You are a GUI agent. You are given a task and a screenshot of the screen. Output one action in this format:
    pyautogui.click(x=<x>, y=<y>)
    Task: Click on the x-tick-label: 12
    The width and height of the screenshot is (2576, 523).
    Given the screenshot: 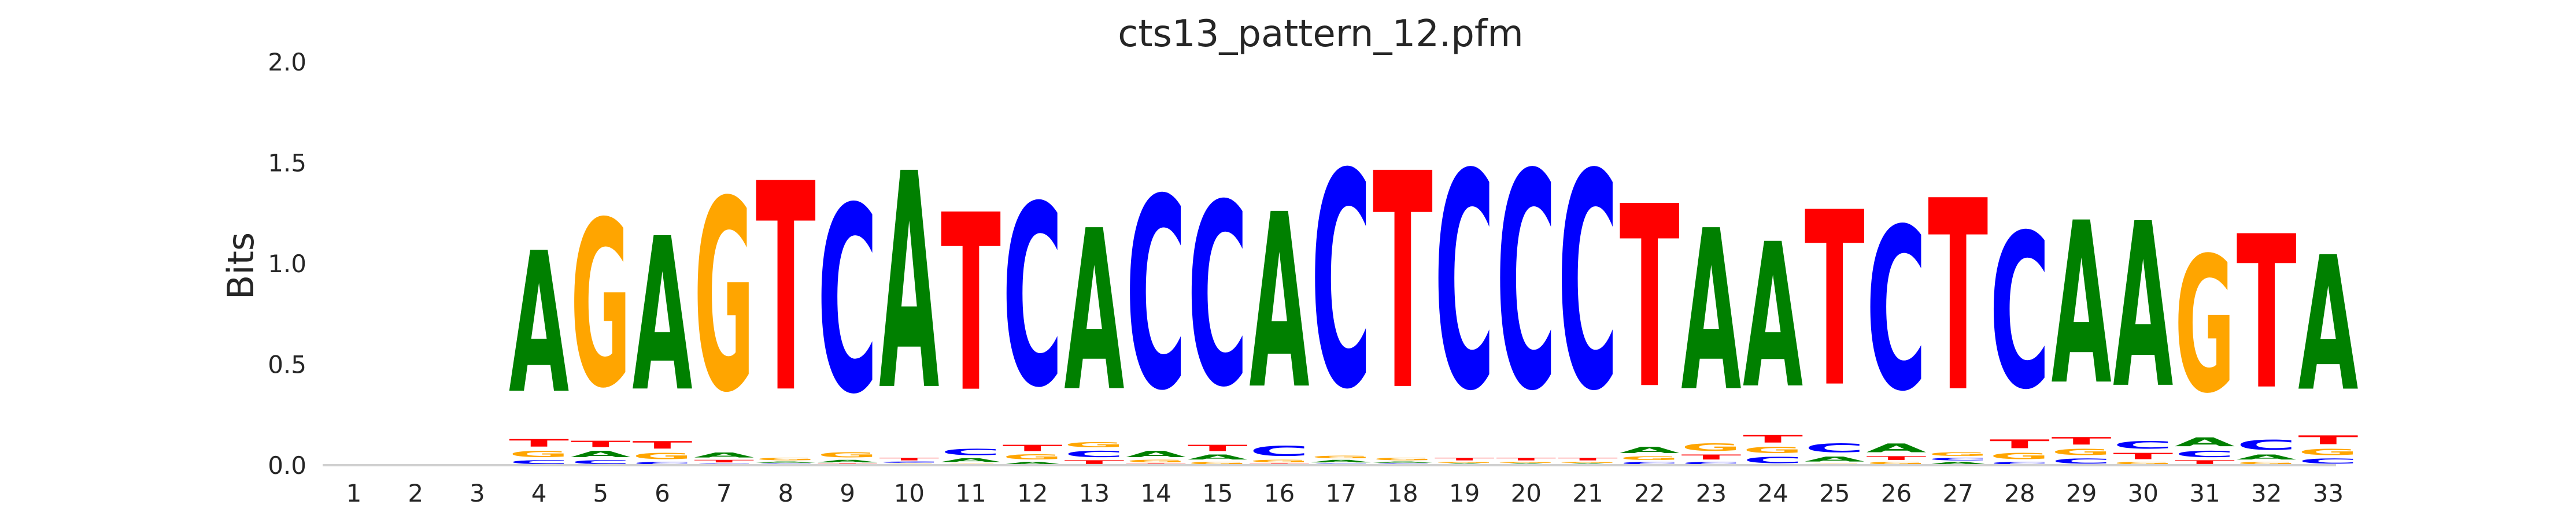 What is the action you would take?
    pyautogui.click(x=1032, y=493)
    